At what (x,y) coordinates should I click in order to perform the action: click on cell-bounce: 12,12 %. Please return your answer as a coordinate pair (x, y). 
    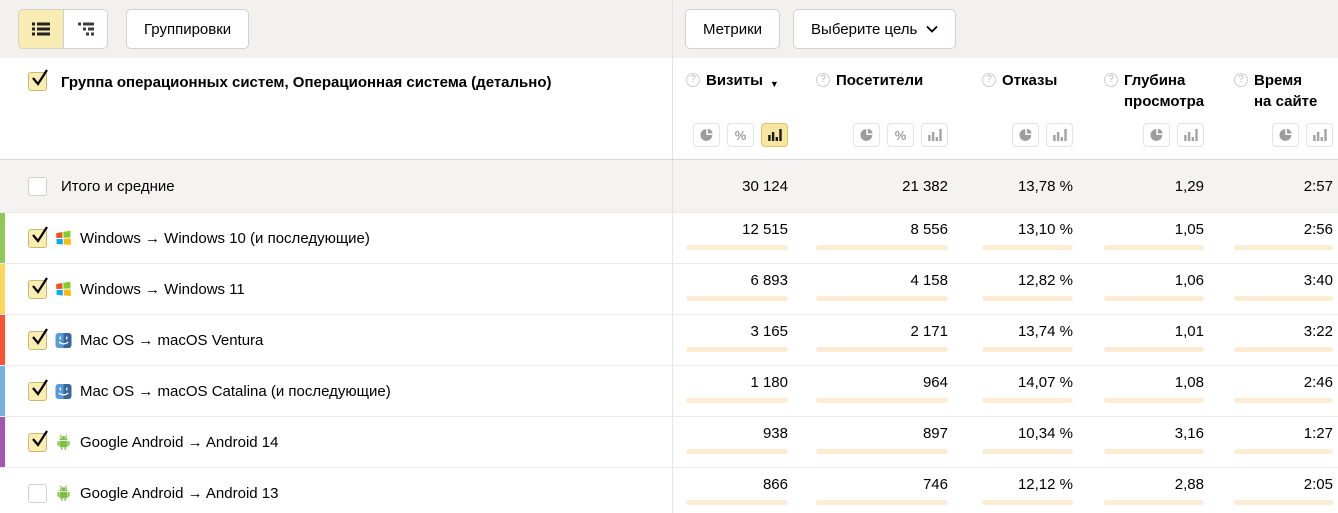
    Looking at the image, I should click on (1014, 490).